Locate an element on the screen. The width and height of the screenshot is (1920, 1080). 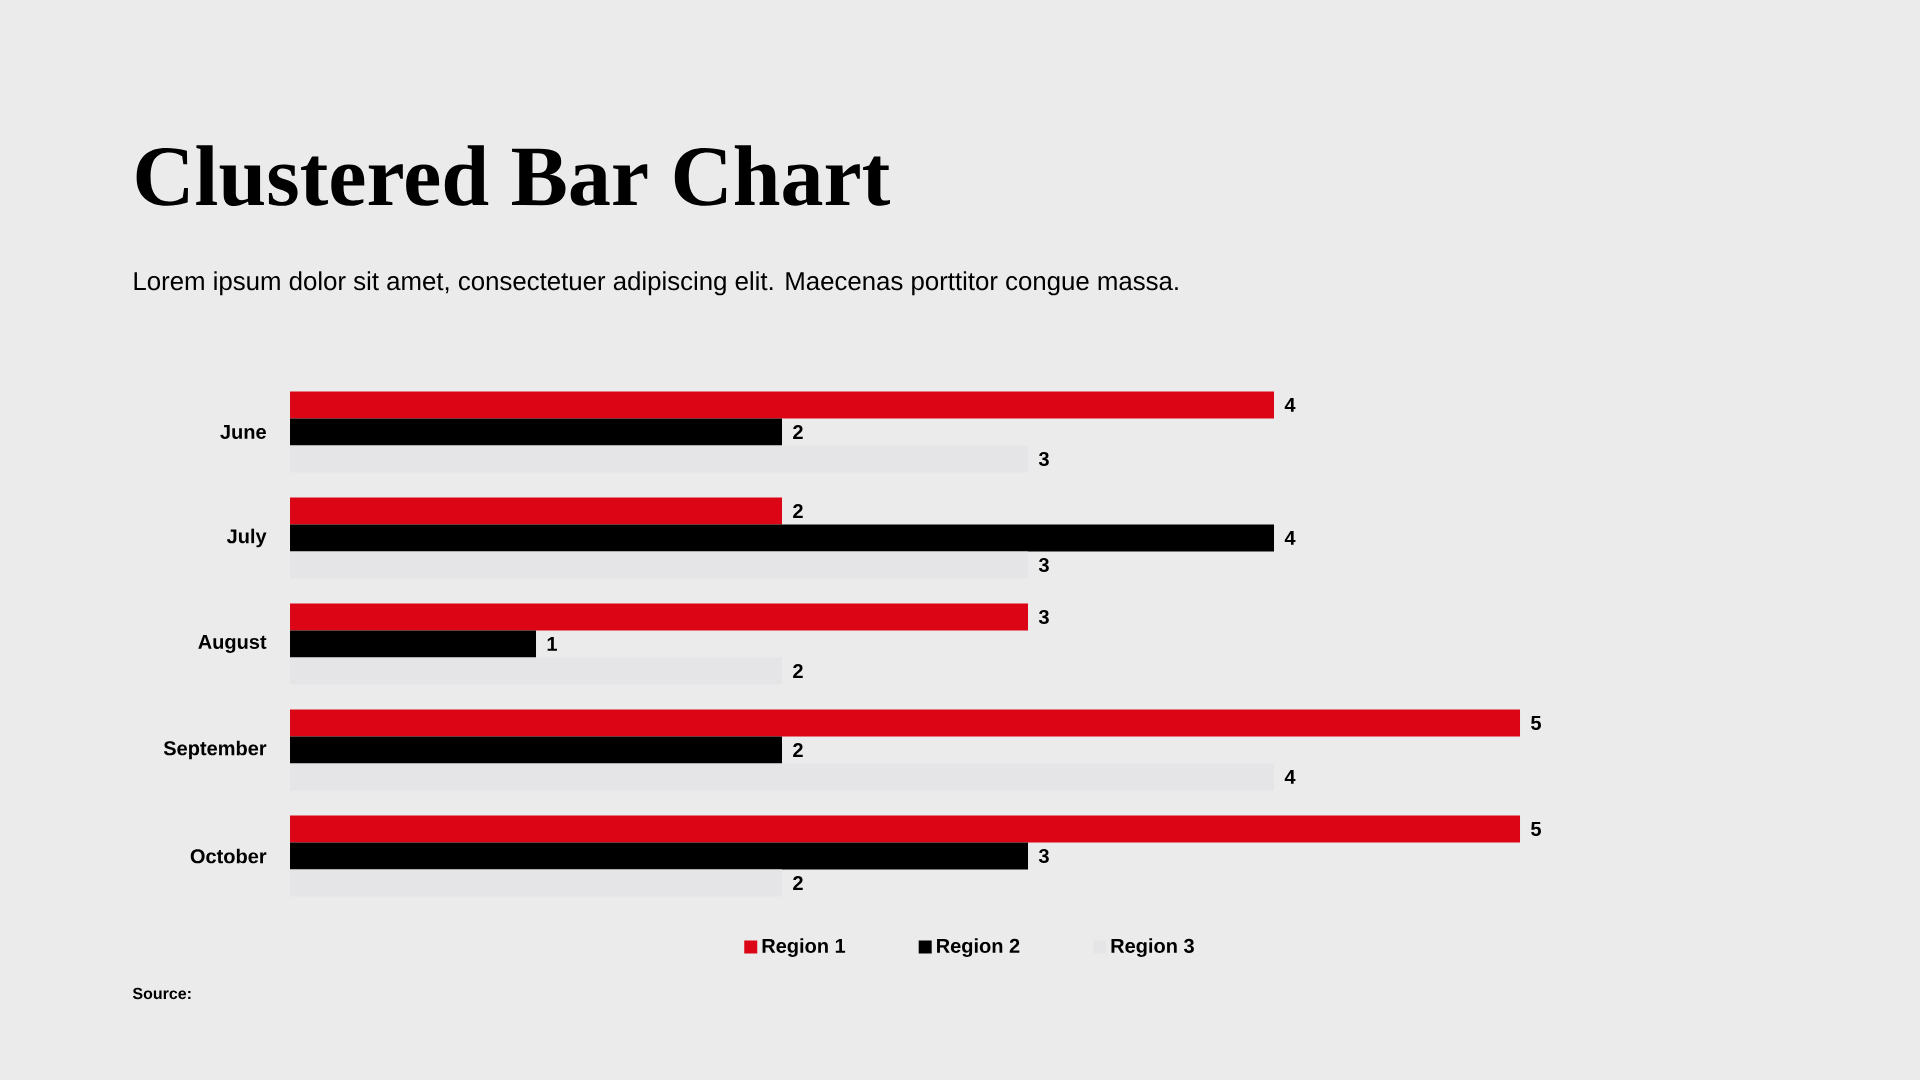
legend-label: Region 2 is located at coordinates (978, 947).